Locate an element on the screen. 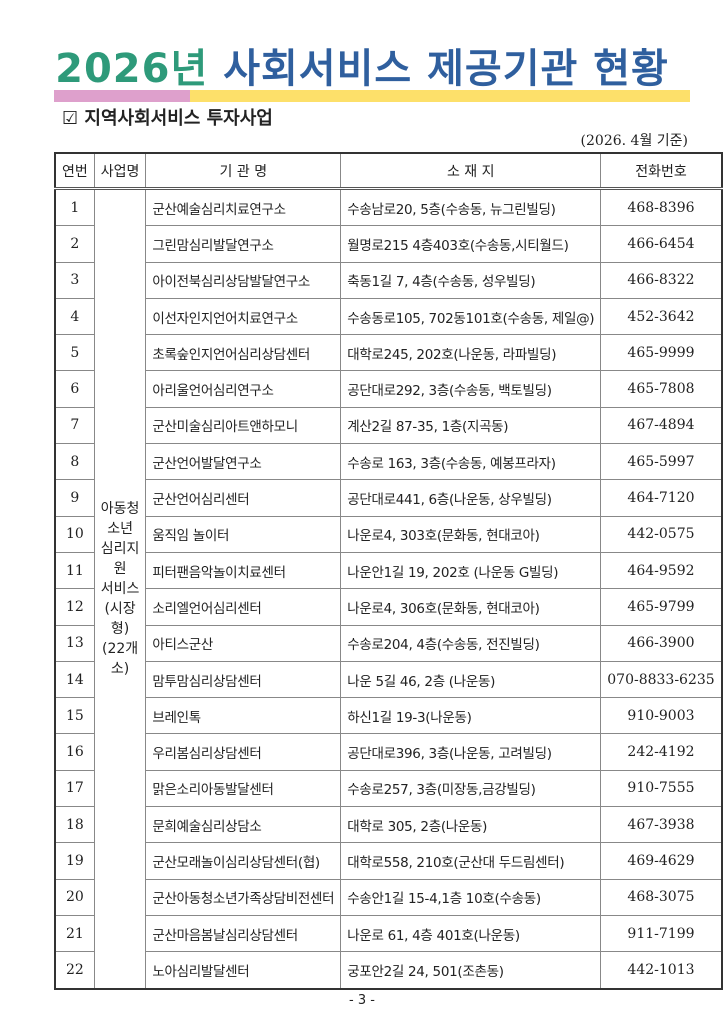 The image size is (724, 1024). institution-name: 우리봄심리상담센터 is located at coordinates (243, 752).